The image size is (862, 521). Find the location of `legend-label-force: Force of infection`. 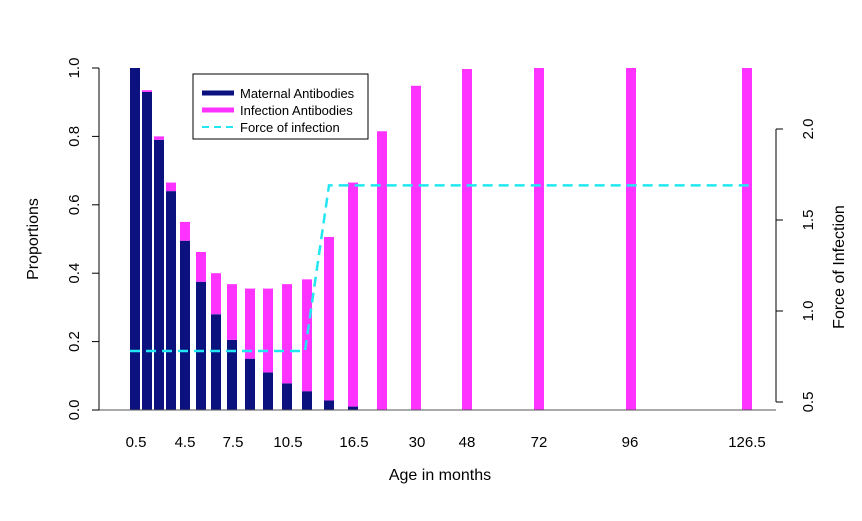

legend-label-force: Force of infection is located at coordinates (290, 127).